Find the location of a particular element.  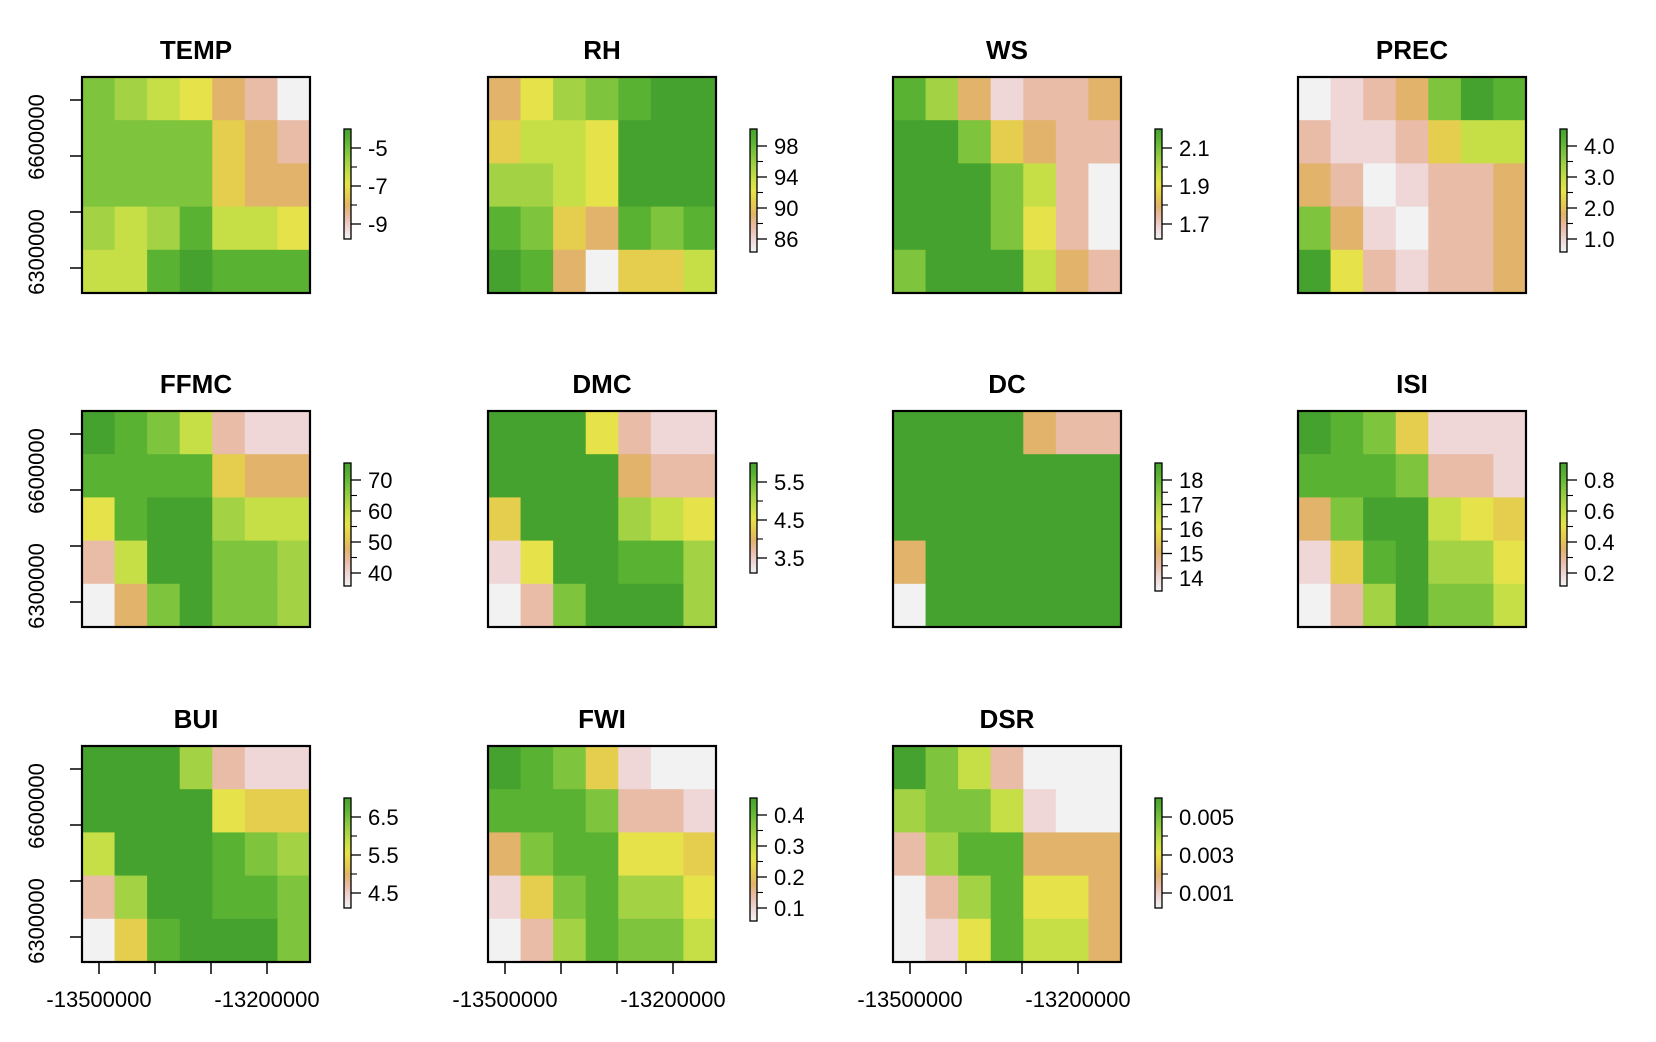

legend-tick-label: 0.4 is located at coordinates (1599, 542).